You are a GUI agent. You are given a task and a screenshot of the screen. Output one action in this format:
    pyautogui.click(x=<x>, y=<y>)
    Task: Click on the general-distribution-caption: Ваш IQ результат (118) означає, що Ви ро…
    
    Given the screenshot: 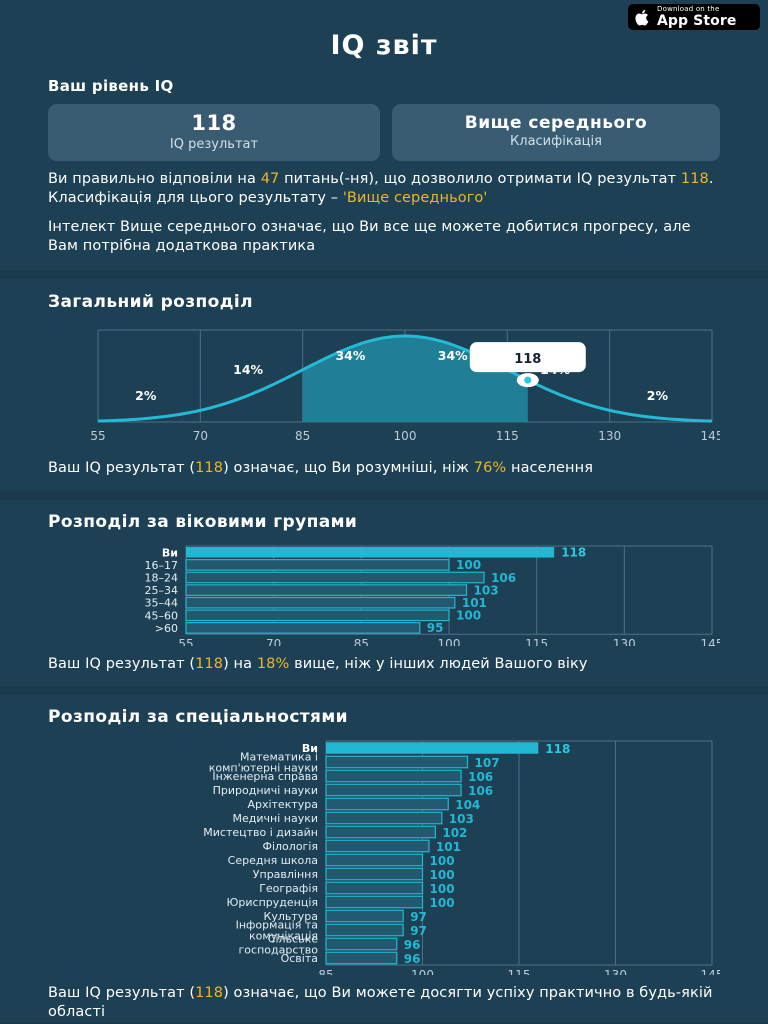 What is the action you would take?
    pyautogui.click(x=384, y=468)
    